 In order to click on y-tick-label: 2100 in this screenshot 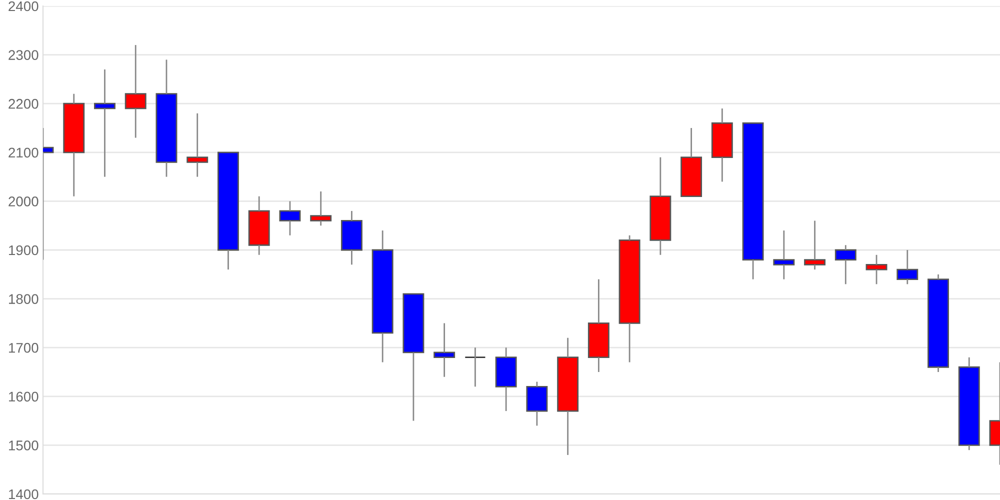, I will do `click(23, 153)`.